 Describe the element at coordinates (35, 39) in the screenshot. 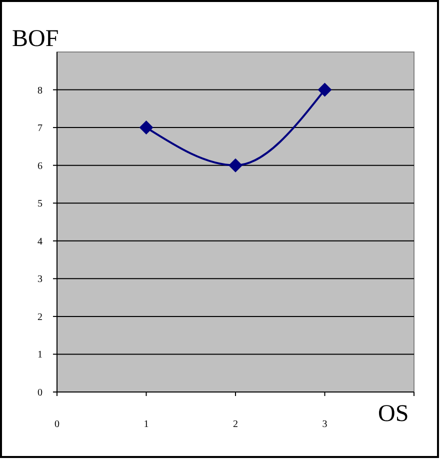

I see `y-axis-title: BOF` at that location.